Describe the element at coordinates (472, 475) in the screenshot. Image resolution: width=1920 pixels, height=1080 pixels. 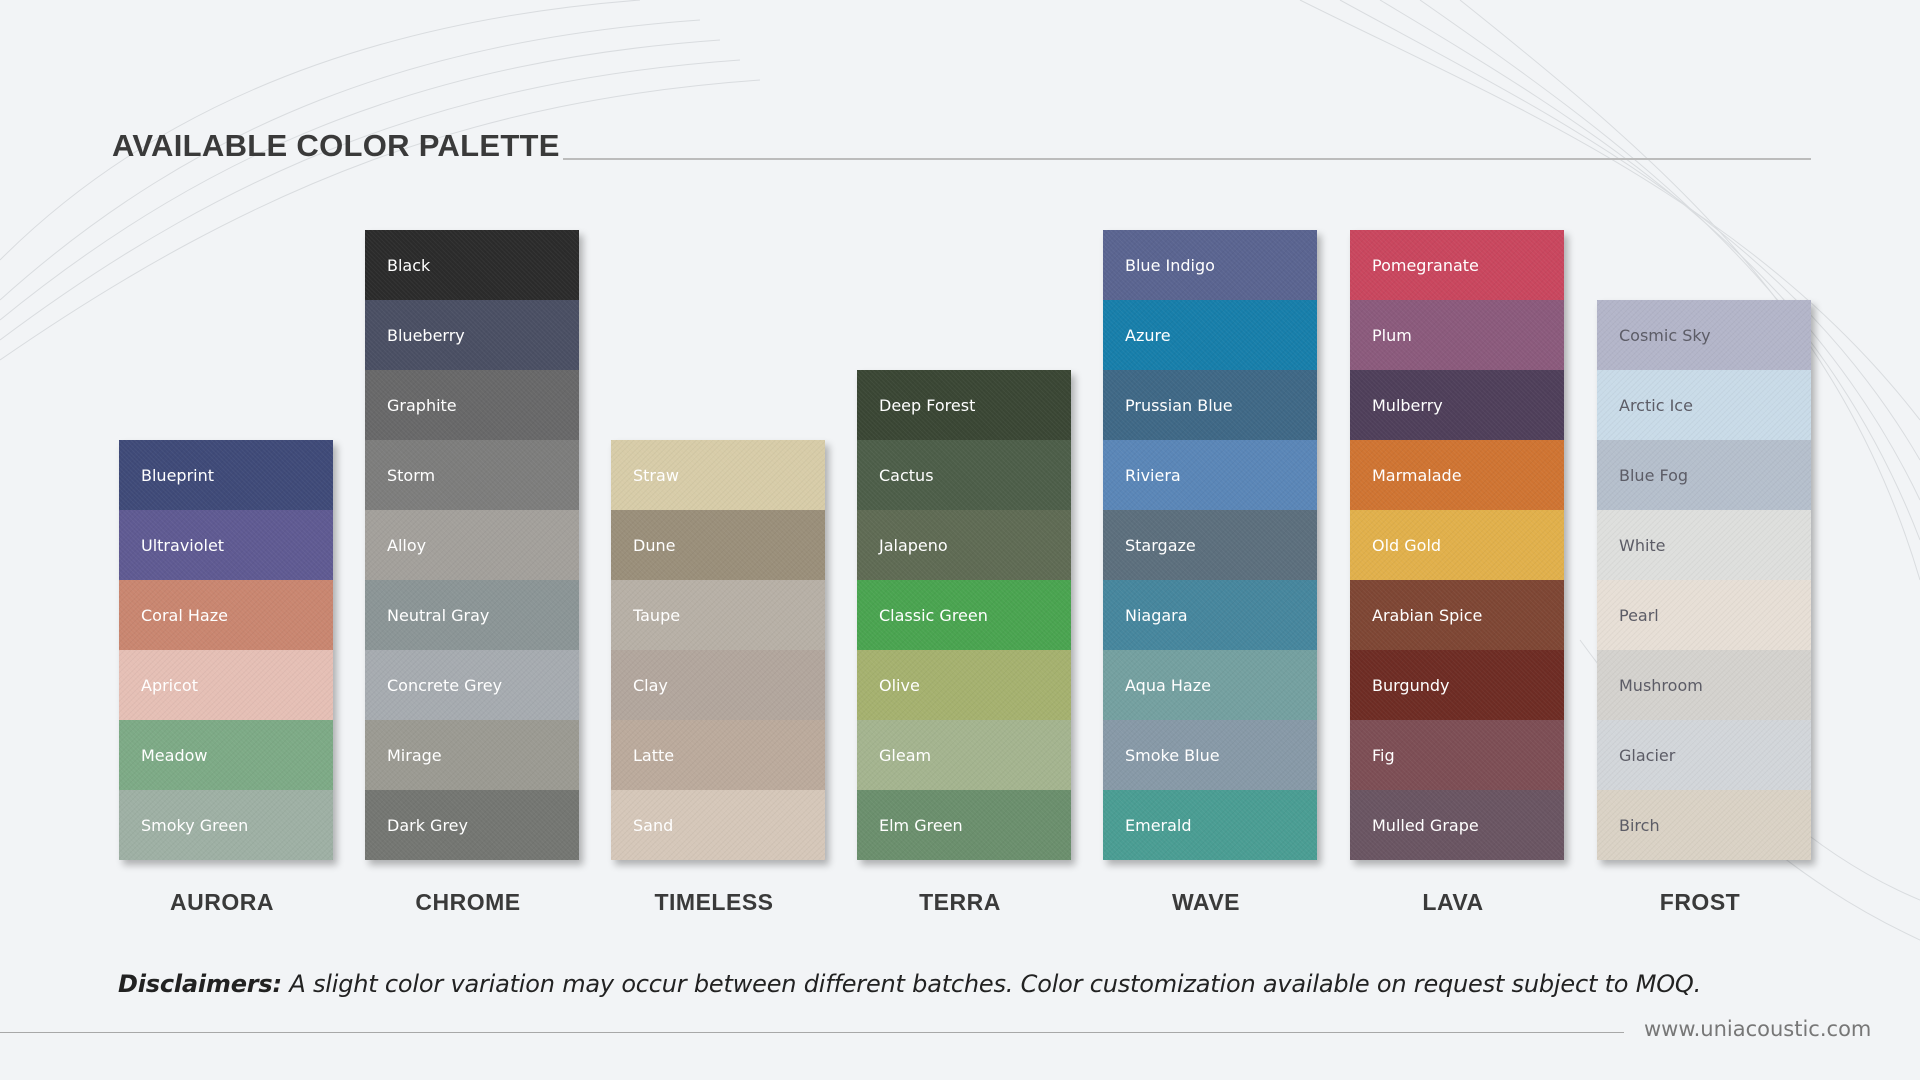
I see `color-swatch: Storm` at that location.